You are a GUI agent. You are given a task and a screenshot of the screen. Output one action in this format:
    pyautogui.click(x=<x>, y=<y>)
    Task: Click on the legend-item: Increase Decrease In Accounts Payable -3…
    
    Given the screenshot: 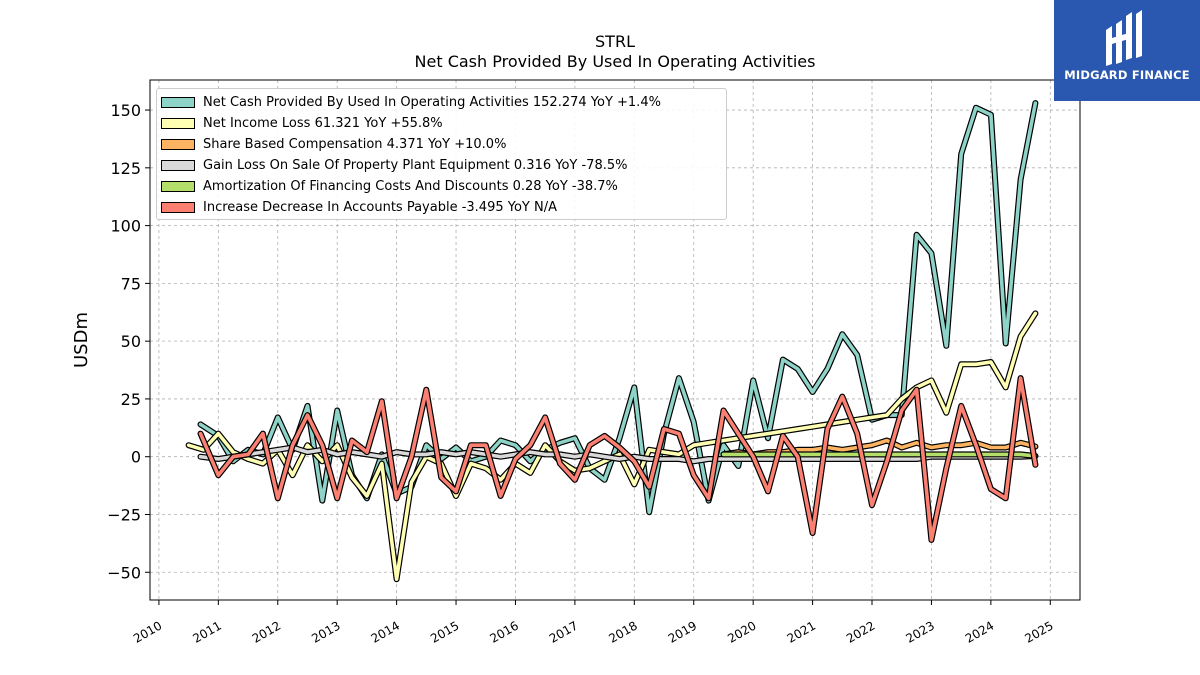 What is the action you would take?
    pyautogui.click(x=359, y=207)
    